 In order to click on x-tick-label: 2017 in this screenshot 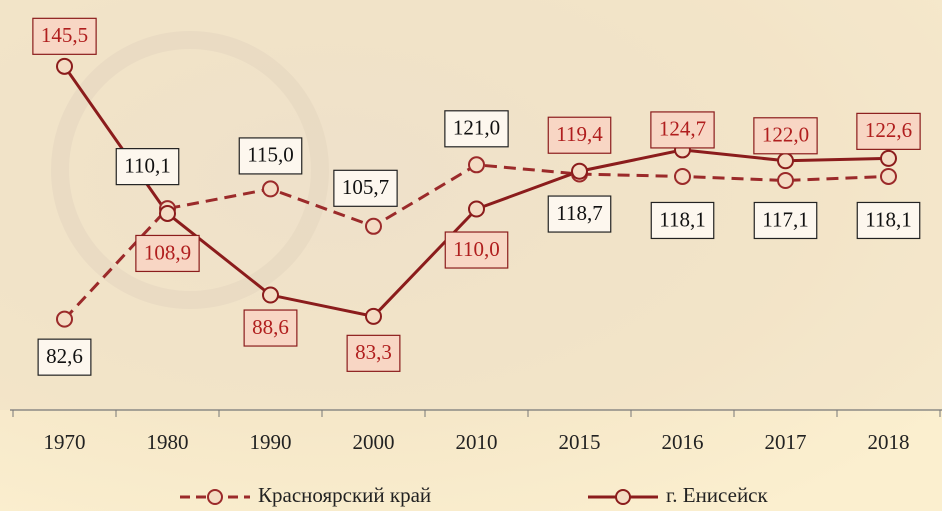, I will do `click(786, 442)`.